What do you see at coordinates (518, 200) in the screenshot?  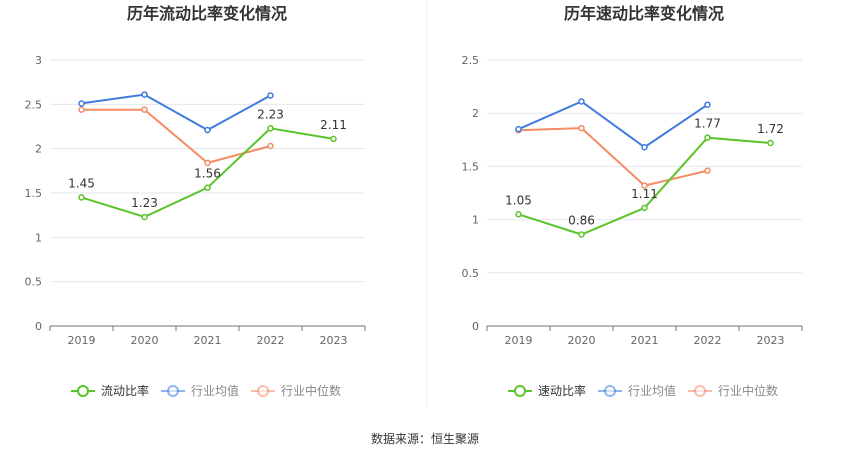 I see `data-label: 1.05` at bounding box center [518, 200].